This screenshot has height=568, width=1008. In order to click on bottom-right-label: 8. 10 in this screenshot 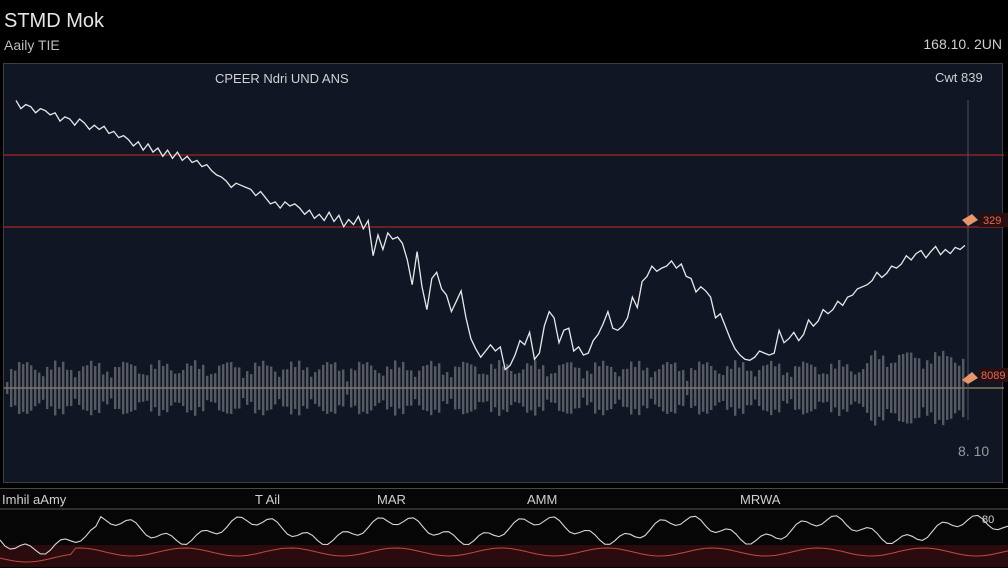, I will do `click(973, 451)`.